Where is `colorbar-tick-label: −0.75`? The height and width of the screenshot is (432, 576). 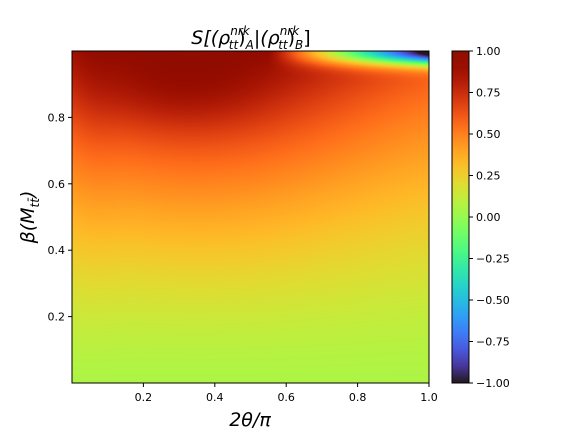 colorbar-tick-label: −0.75 is located at coordinates (493, 342).